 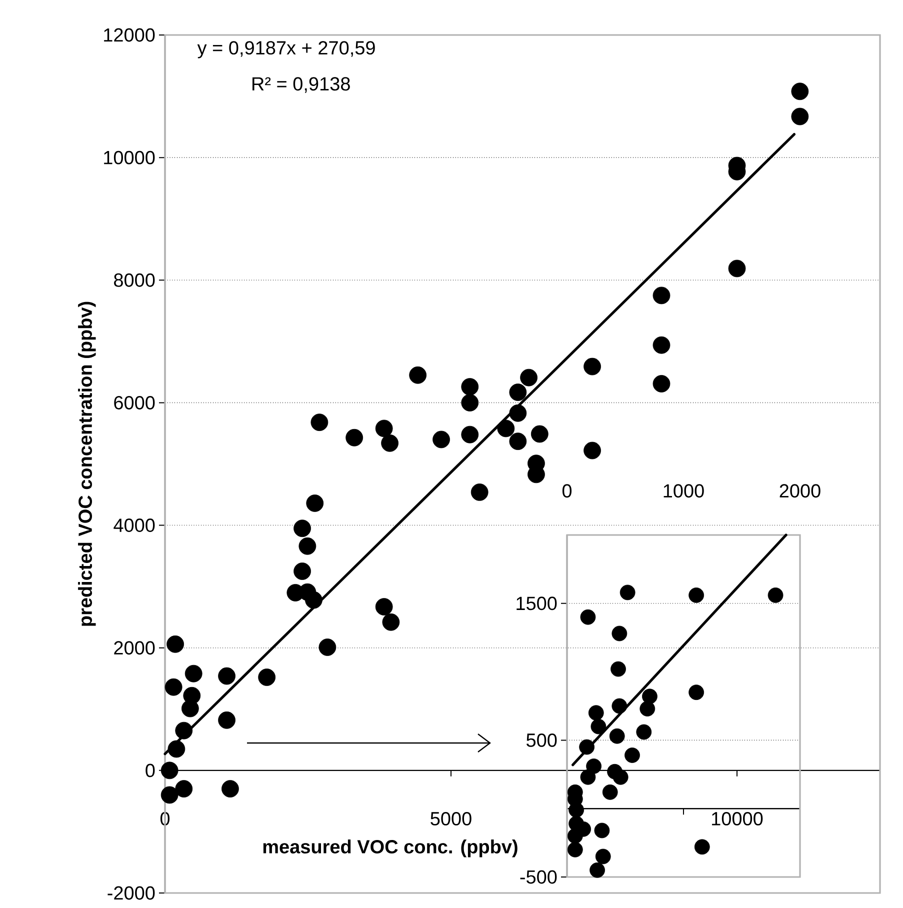 What do you see at coordinates (451, 819) in the screenshot?
I see `x-tick-label: 5000` at bounding box center [451, 819].